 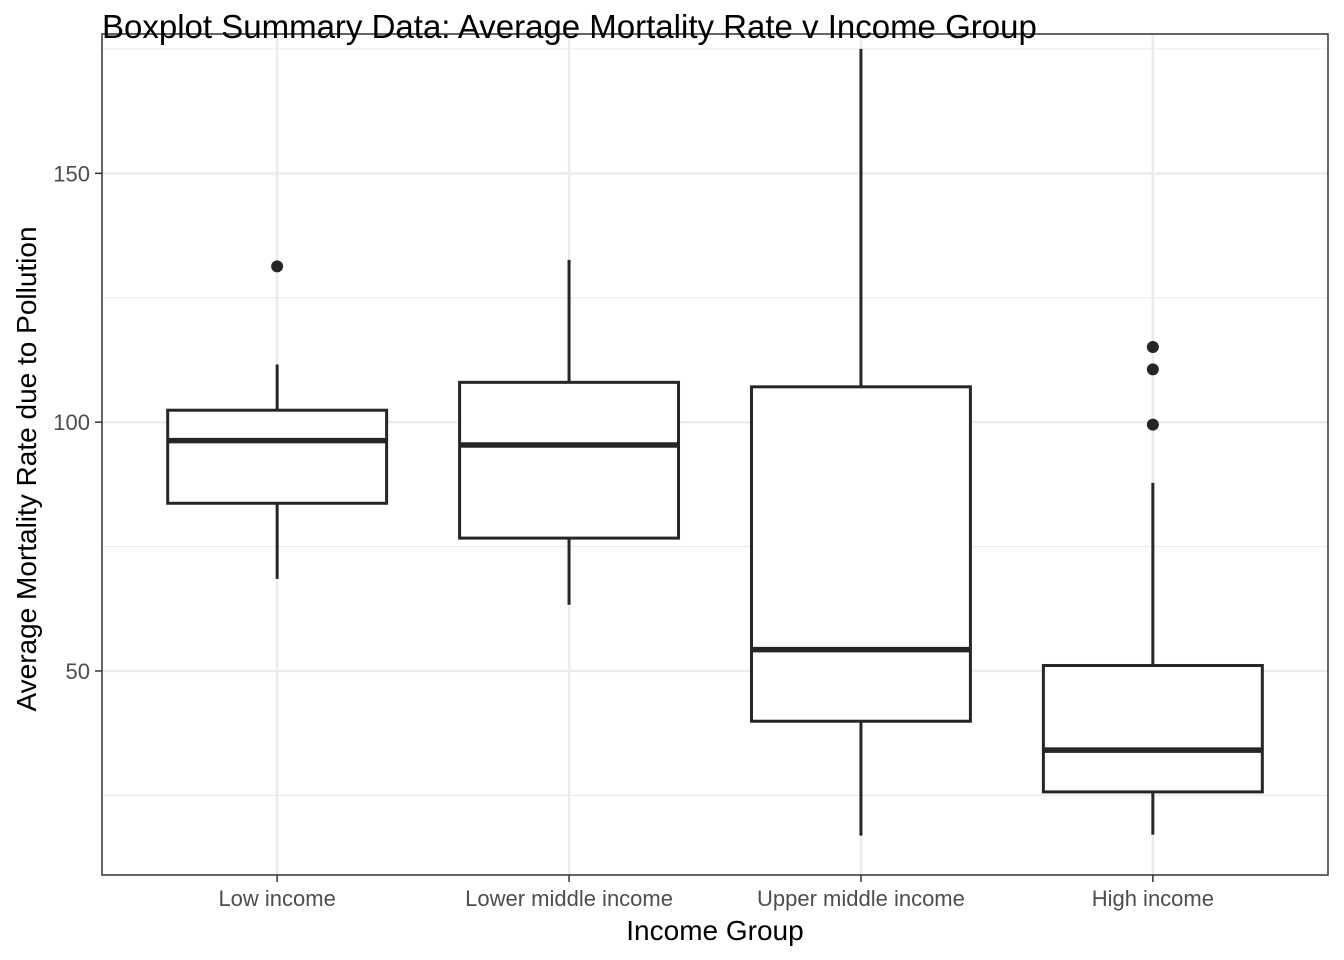 I want to click on y-axis-title: Average Mortality Rate due to Pollution, so click(x=26, y=468).